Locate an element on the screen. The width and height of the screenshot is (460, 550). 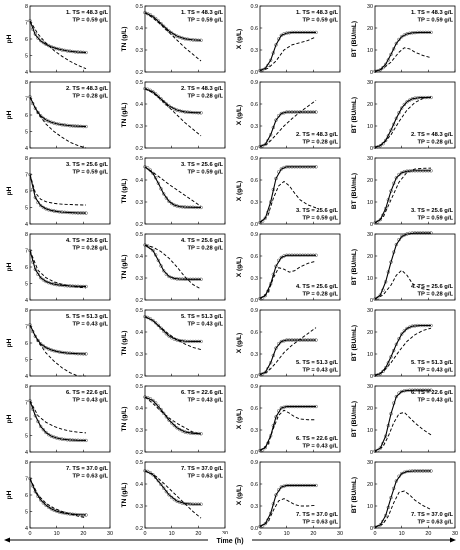
y-tick-label: 8 is located at coordinates (26, 311).